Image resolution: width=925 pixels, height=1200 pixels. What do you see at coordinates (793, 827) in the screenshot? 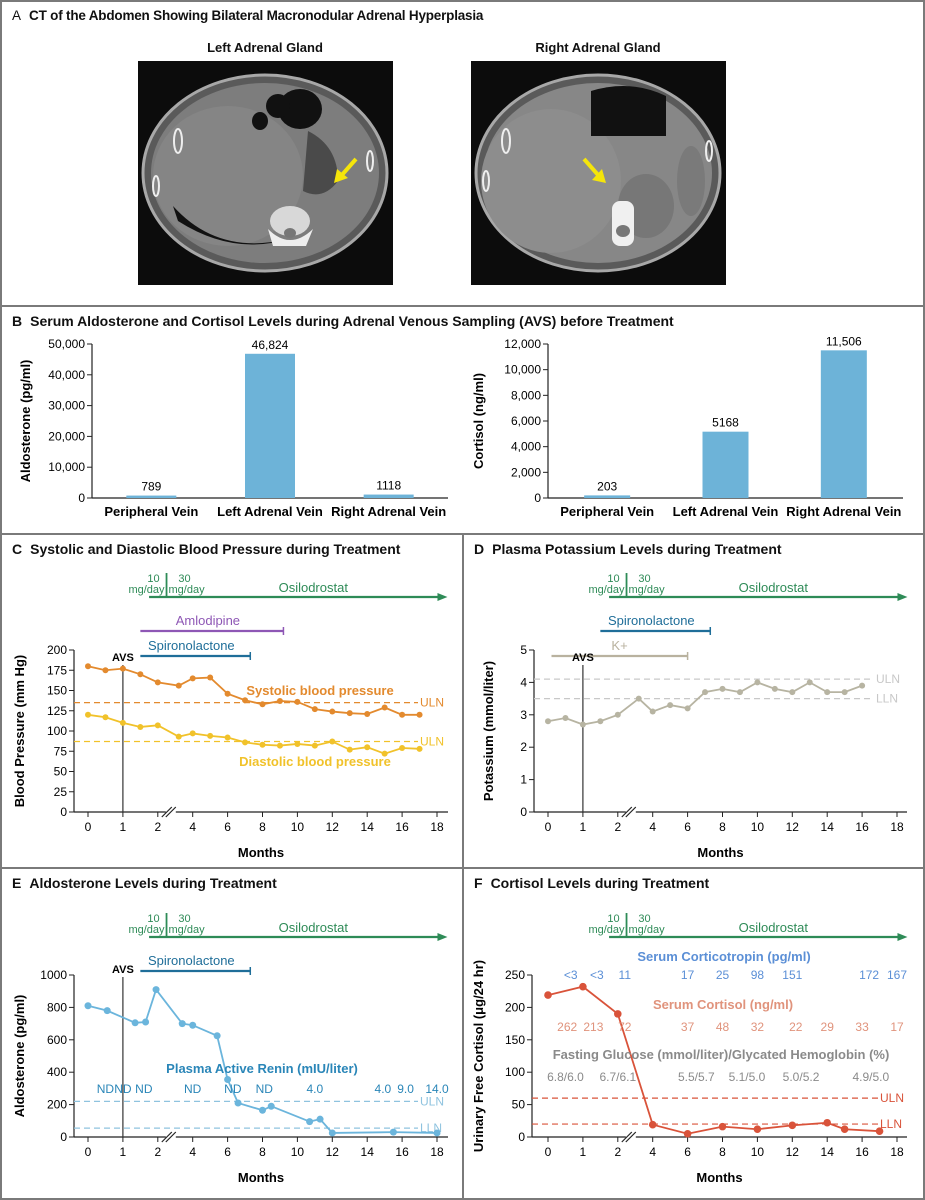
I see `x-tick-label: 12` at bounding box center [793, 827].